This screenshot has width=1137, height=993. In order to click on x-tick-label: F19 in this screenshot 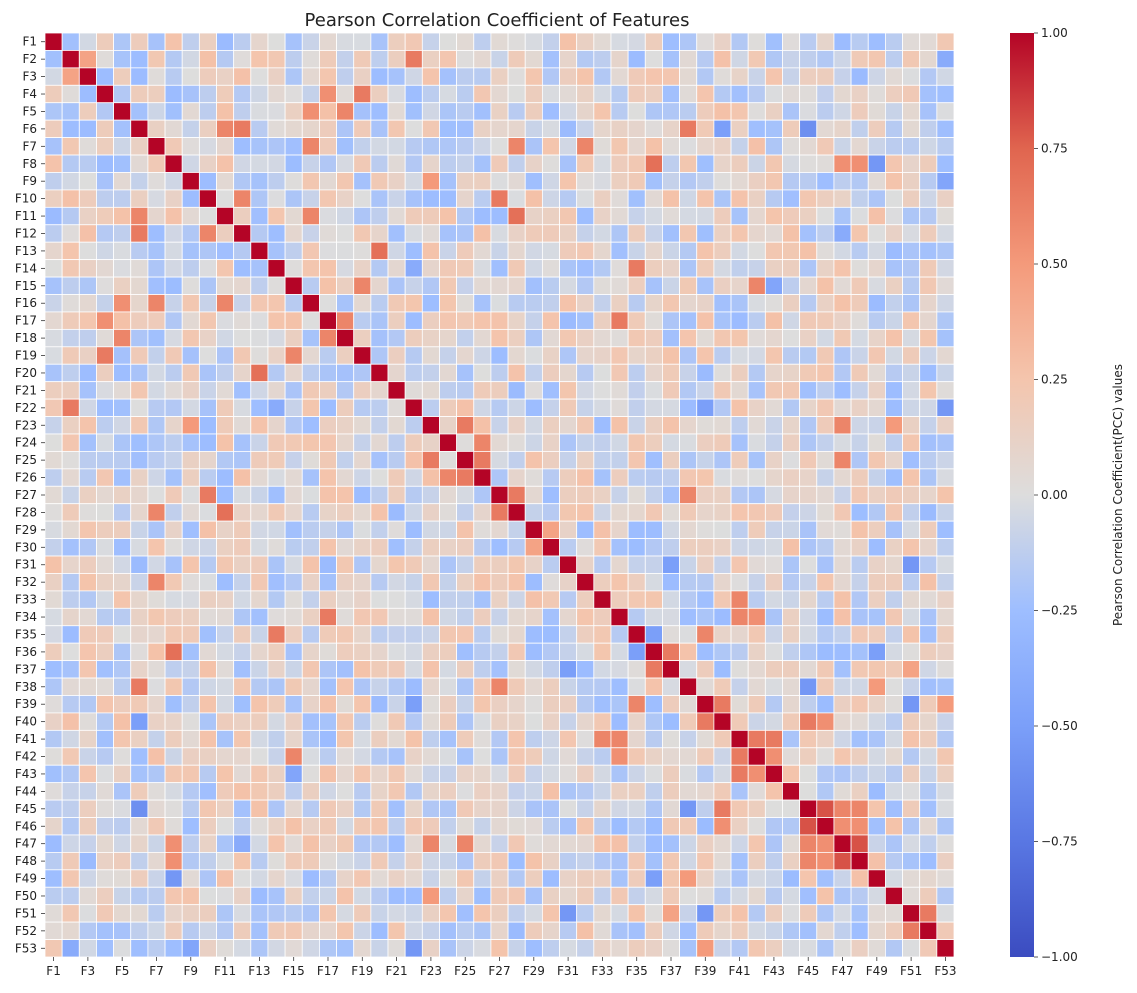, I will do `click(362, 971)`.